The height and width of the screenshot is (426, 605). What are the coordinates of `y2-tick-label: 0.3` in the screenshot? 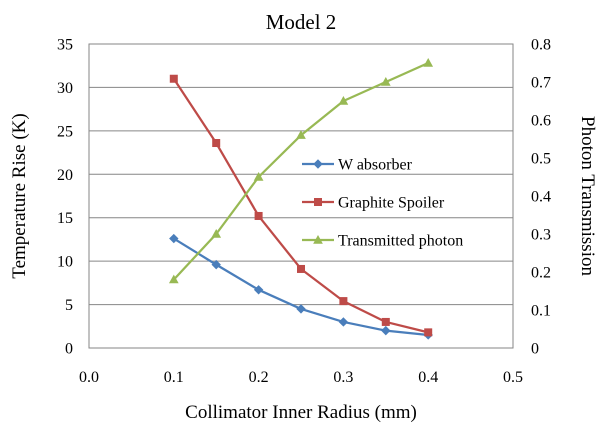 It's located at (541, 235).